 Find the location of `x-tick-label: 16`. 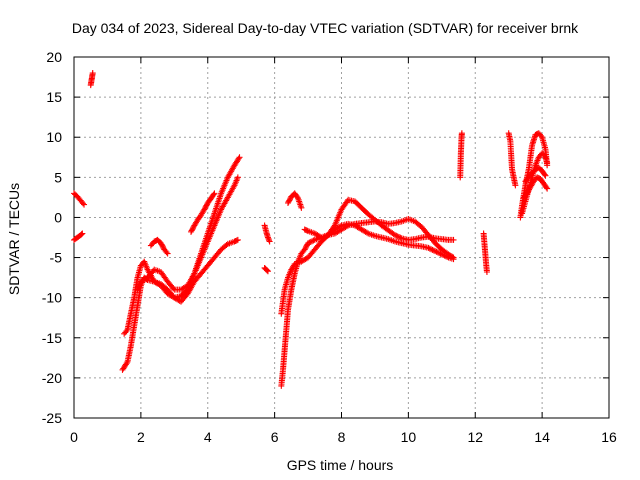

x-tick-label: 16 is located at coordinates (609, 437).